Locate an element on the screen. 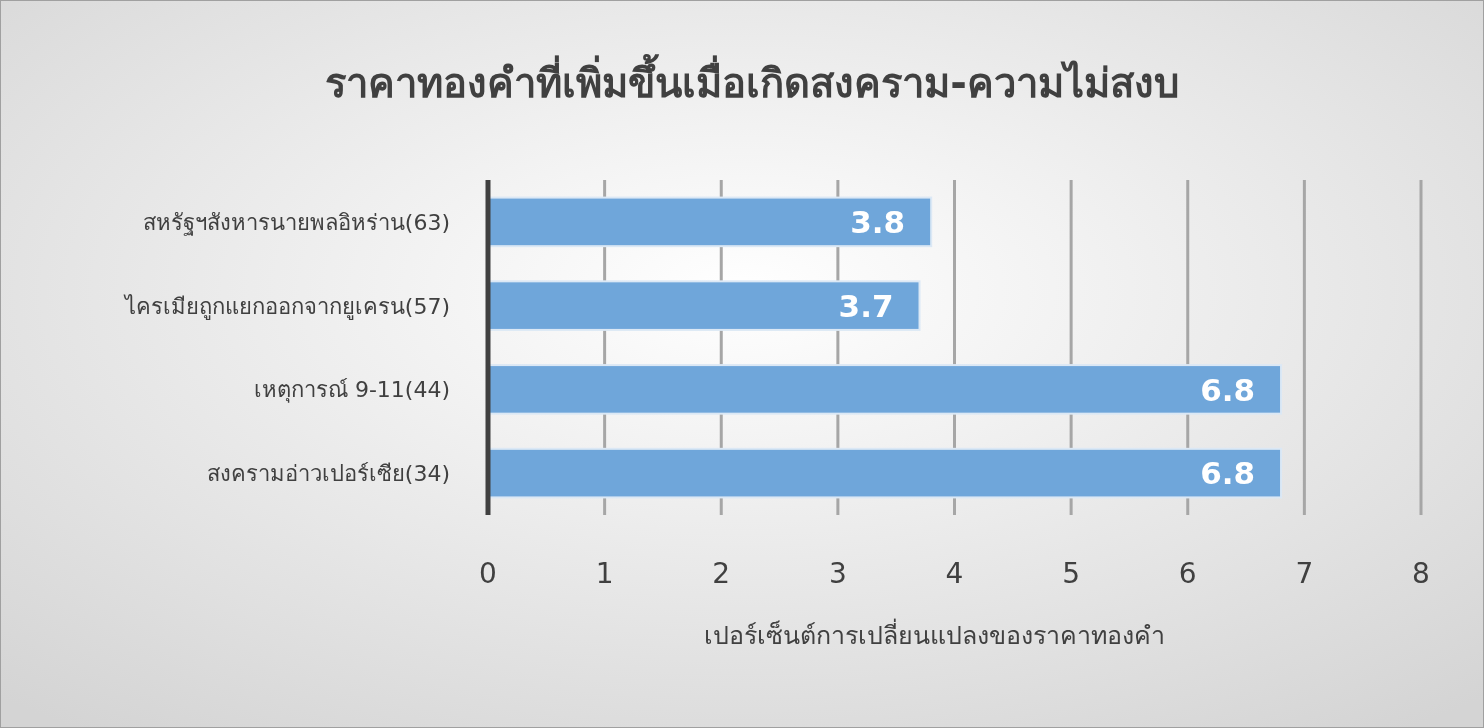 The height and width of the screenshot is (728, 1484). y-tick-label: สหรัฐฯสังหารนายพลอิหร่าน(63) is located at coordinates (296, 222).